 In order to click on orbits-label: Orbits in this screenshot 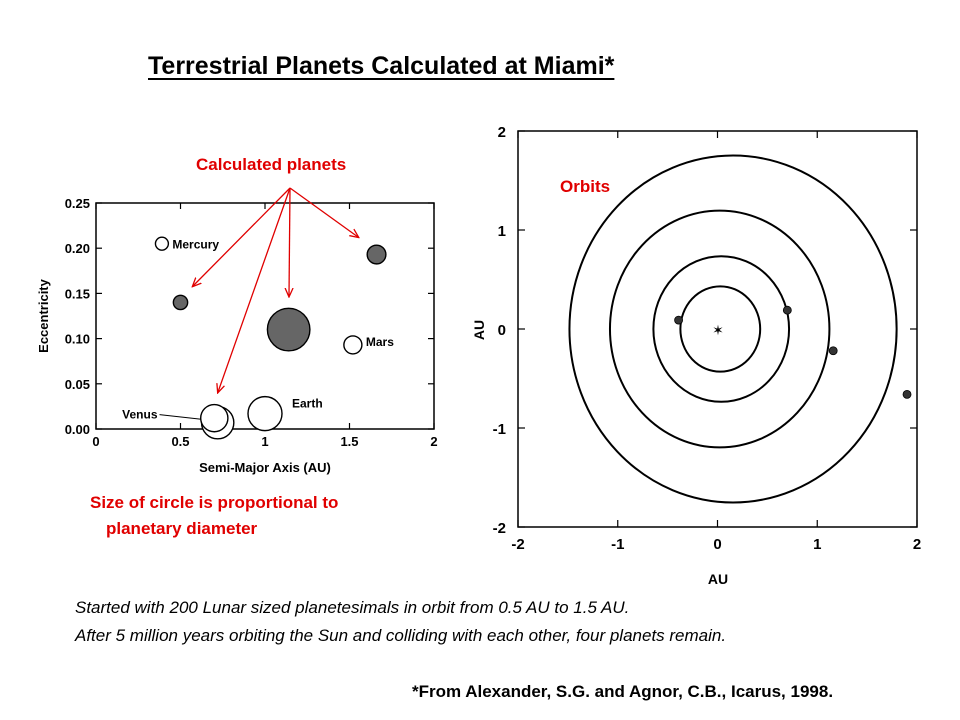, I will do `click(585, 186)`.